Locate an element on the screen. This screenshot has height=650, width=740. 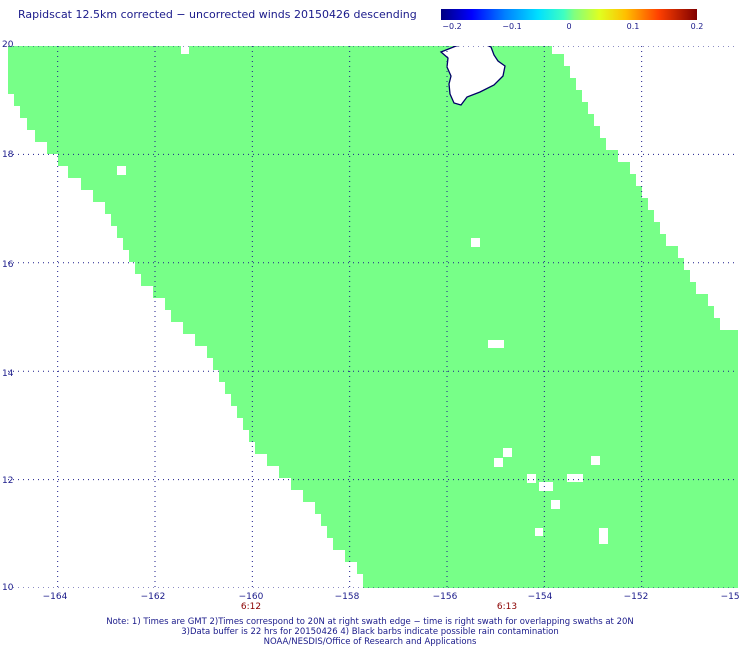
lon-label: −150 is located at coordinates (730, 597).